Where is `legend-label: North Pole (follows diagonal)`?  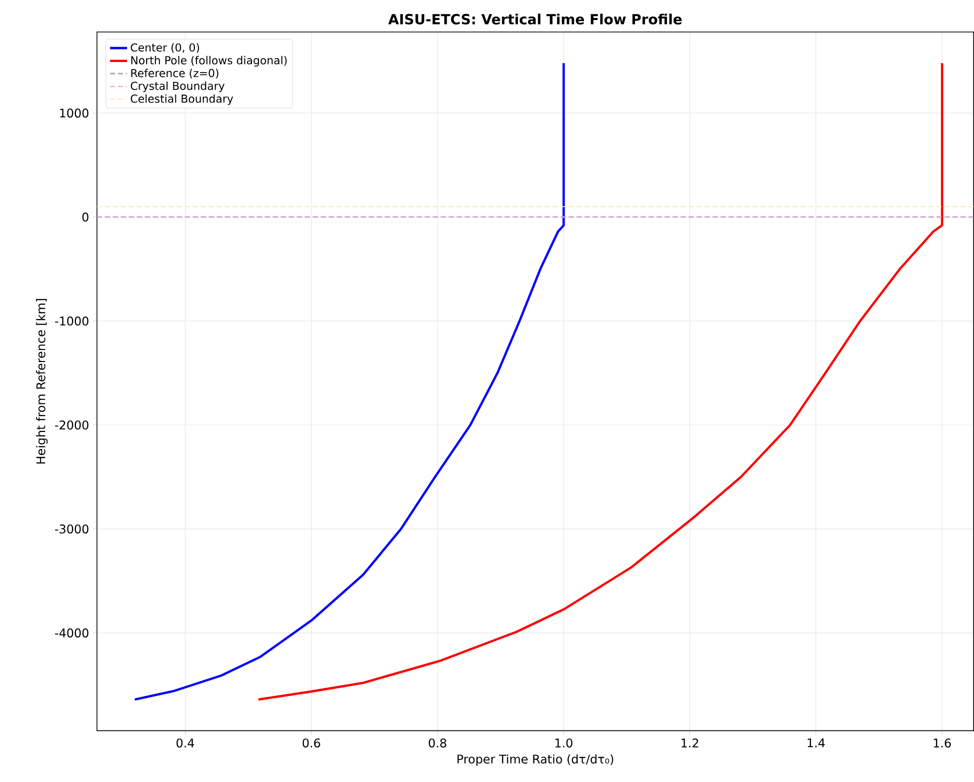 legend-label: North Pole (follows diagonal) is located at coordinates (209, 61).